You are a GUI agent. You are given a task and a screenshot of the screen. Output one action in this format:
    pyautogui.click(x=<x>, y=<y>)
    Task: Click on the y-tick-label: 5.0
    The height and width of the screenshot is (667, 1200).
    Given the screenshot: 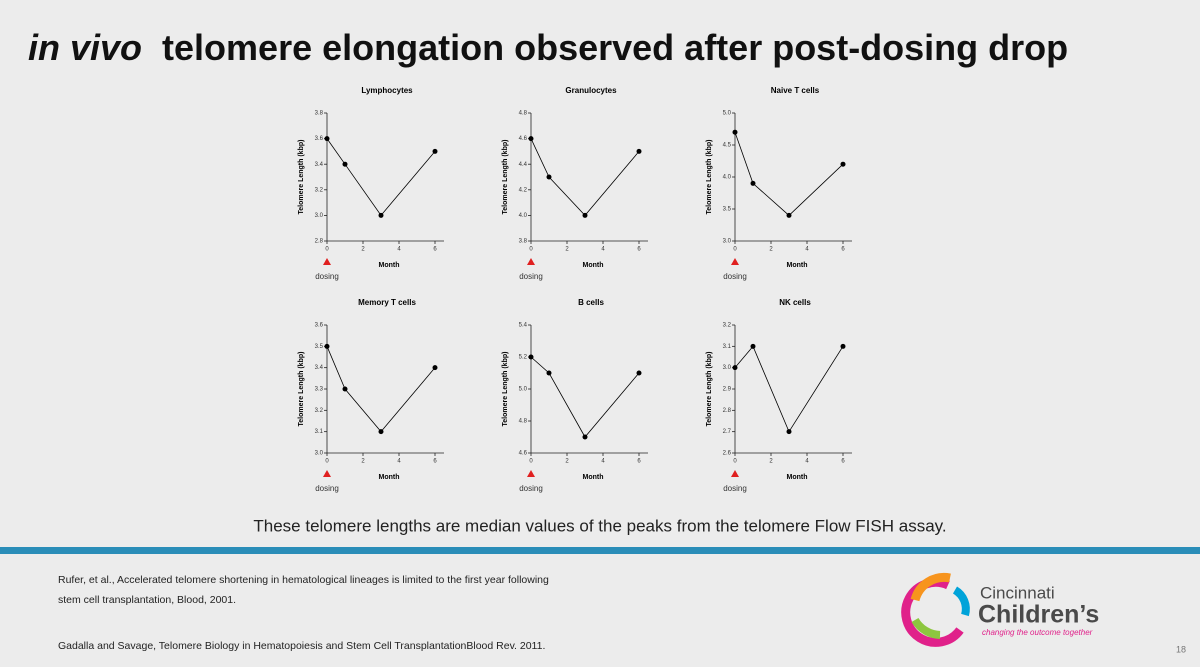 What is the action you would take?
    pyautogui.click(x=727, y=114)
    